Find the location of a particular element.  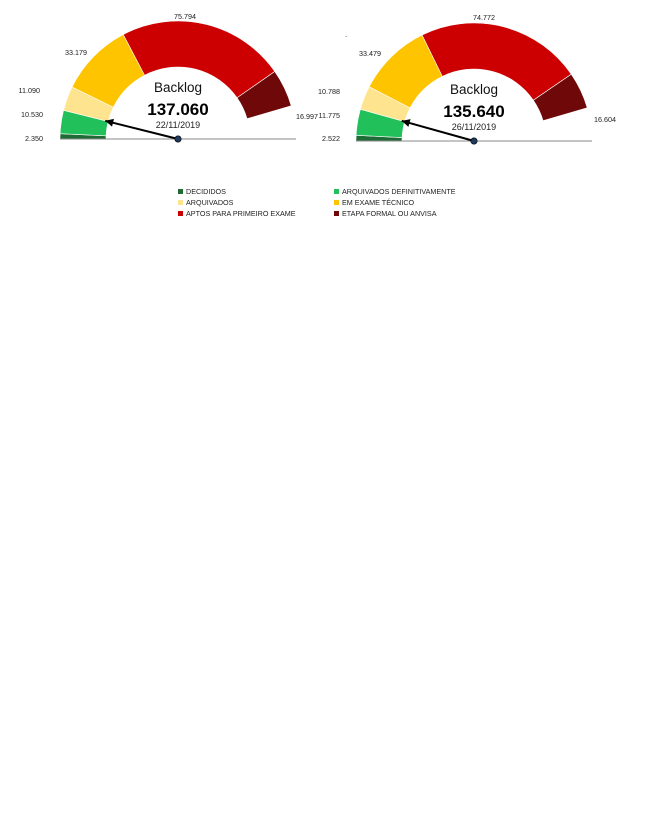

legend-item-arquivados-definitivamente: ARQUIVADOS DEFINITIVAMENTE is located at coordinates (416, 191).